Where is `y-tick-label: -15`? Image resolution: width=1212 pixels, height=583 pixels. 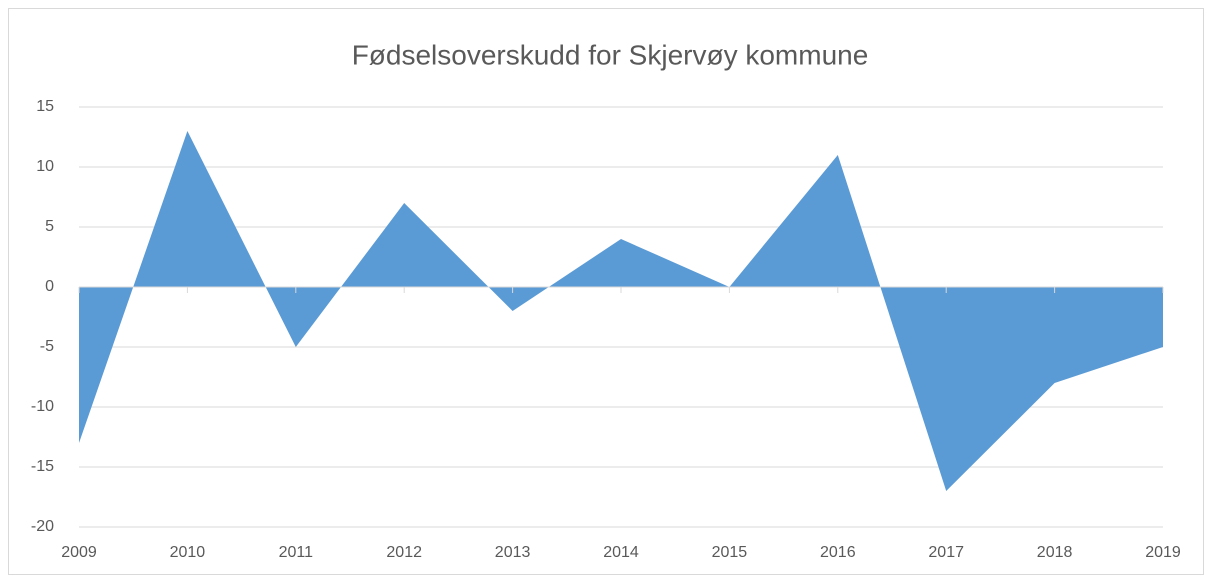 y-tick-label: -15 is located at coordinates (42, 466).